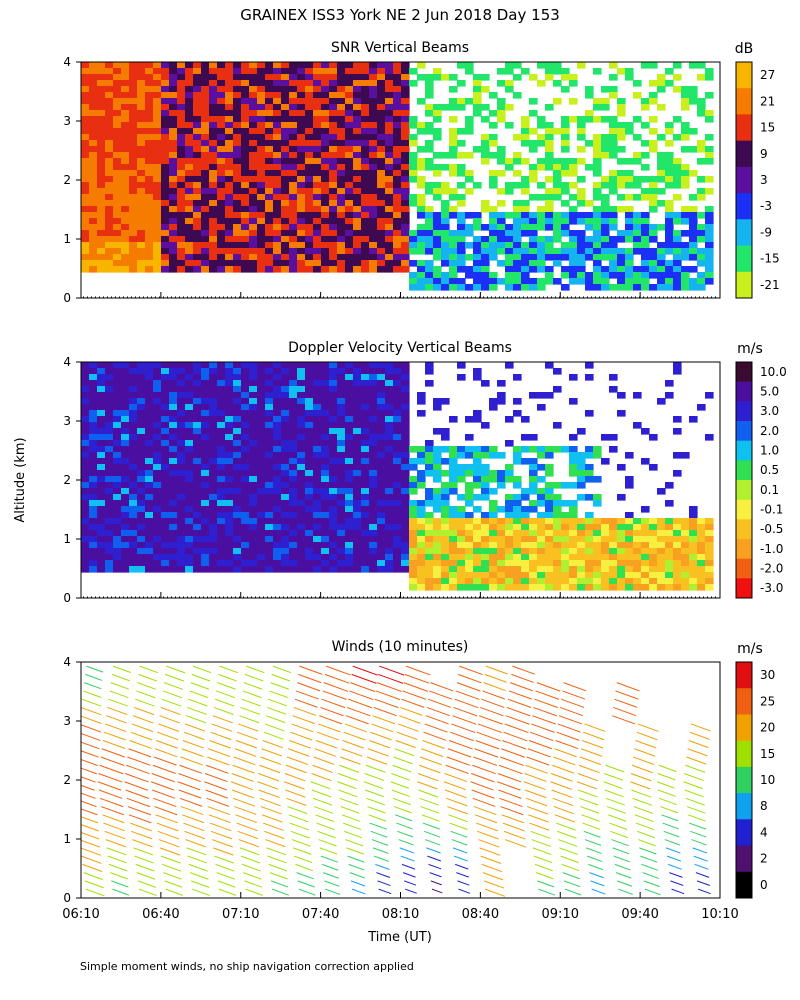 The height and width of the screenshot is (1000, 800). What do you see at coordinates (744, 180) in the screenshot?
I see `colorbar-frame` at bounding box center [744, 180].